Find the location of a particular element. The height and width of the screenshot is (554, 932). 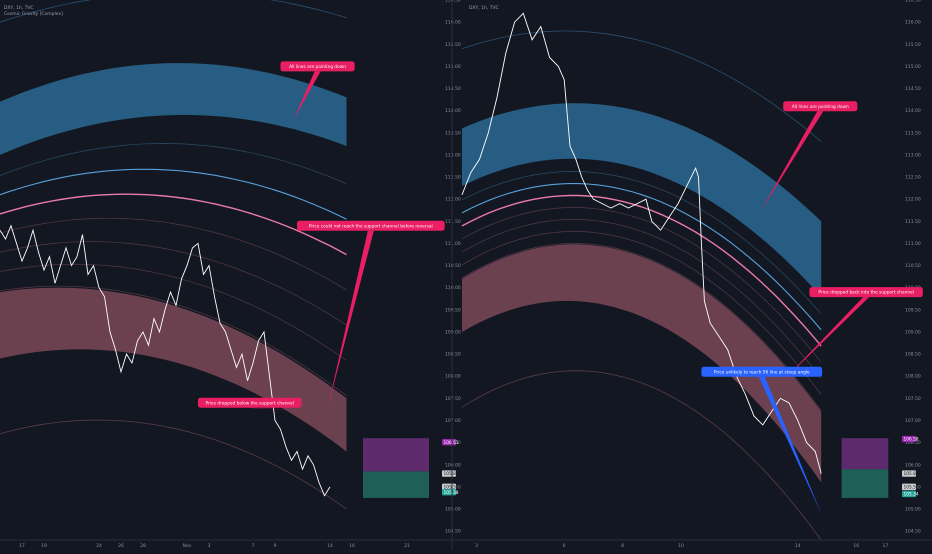

left-chart-title: DXY, 1h, TVC is located at coordinates (19, 8).